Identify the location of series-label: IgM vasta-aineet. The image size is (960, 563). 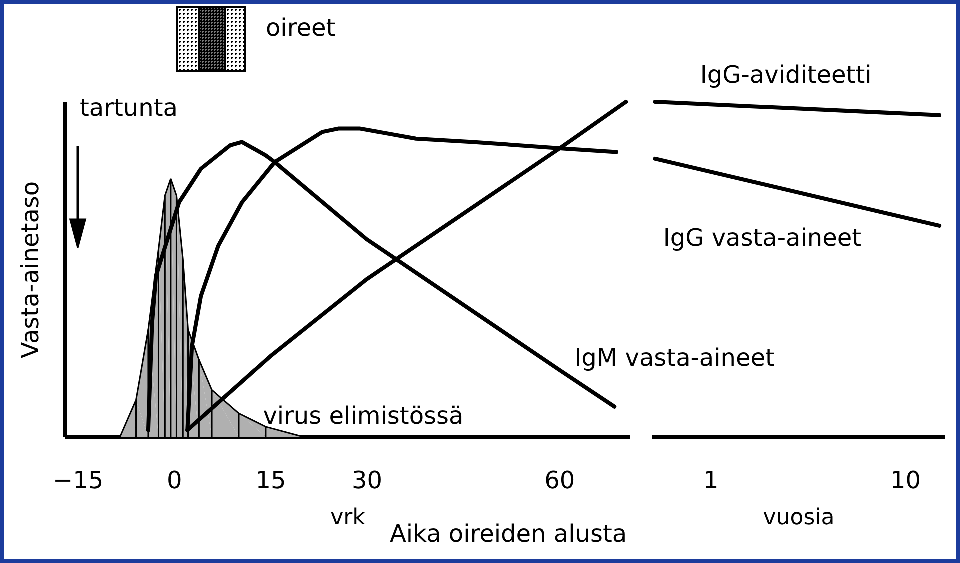
(674, 358).